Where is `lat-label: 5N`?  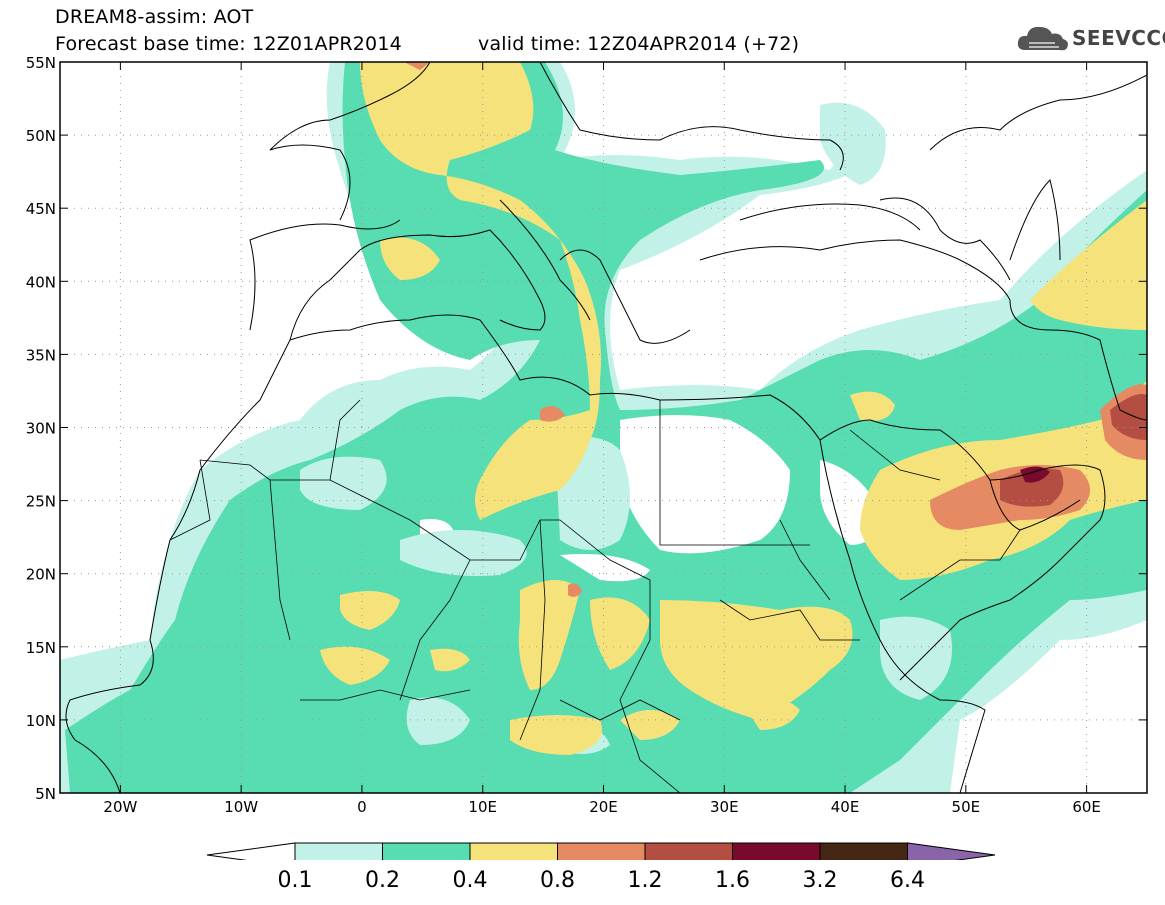 lat-label: 5N is located at coordinates (45, 794).